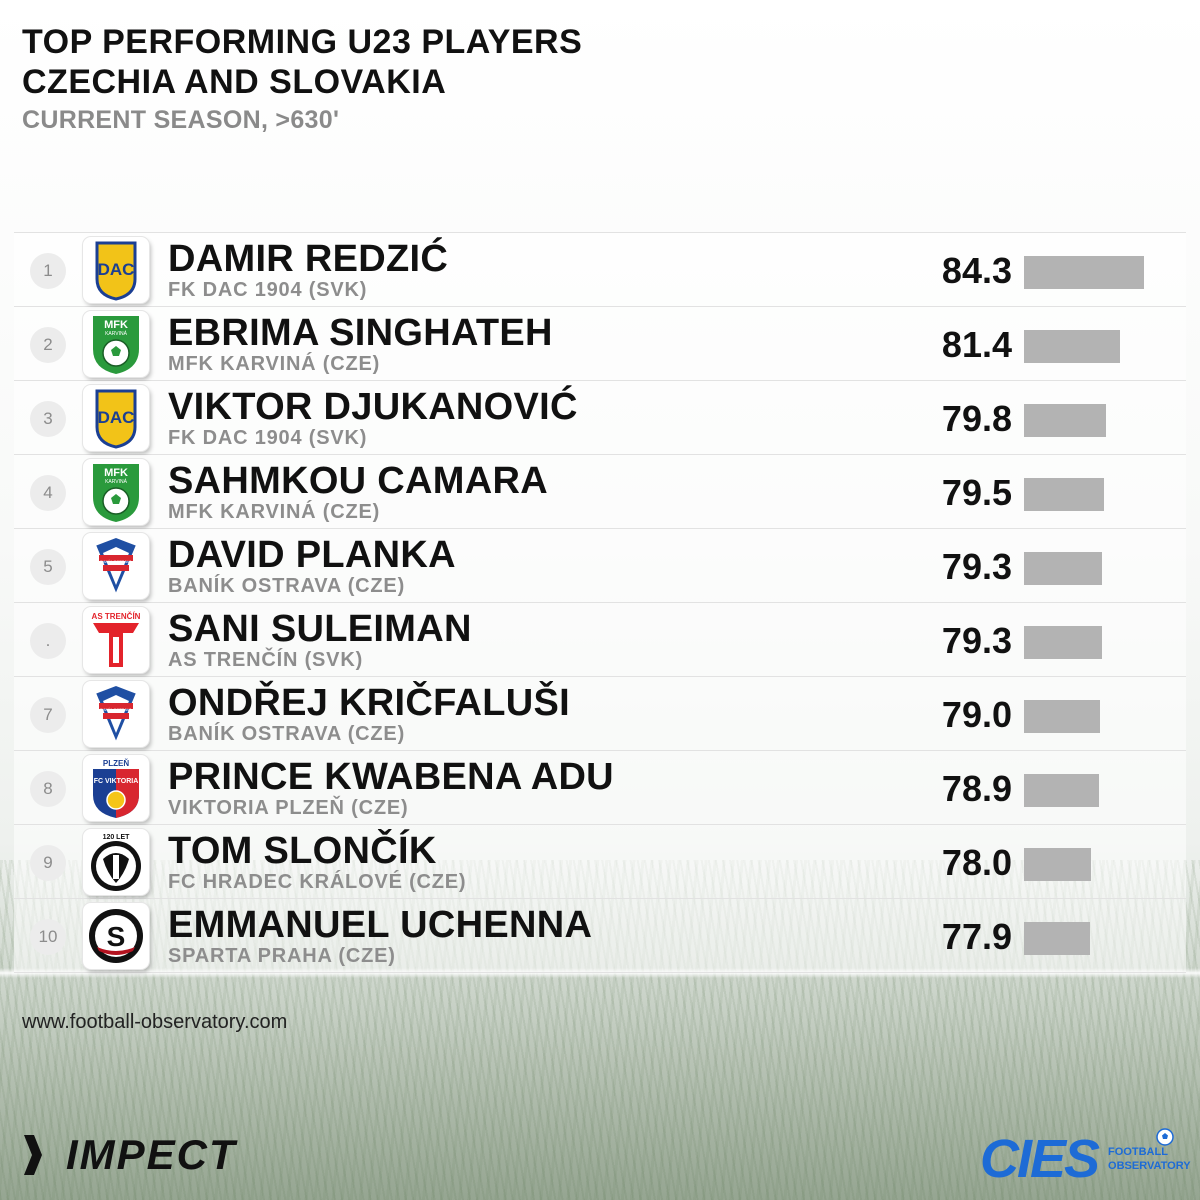 Image resolution: width=1200 pixels, height=1200 pixels. I want to click on trencin-logo: AS TRENČÍN, so click(116, 640).